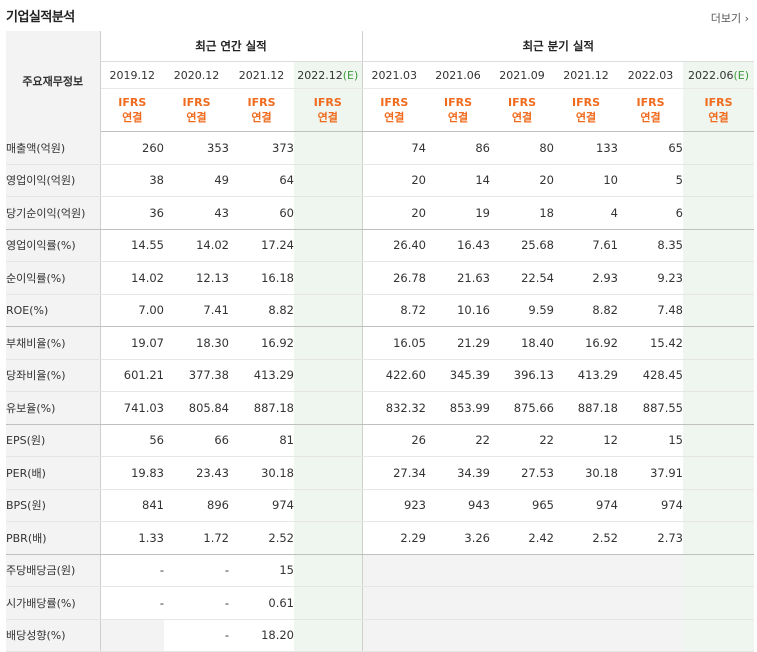  I want to click on table-row: 영업이익(억원) 38 49 64 20 14 20 10 5, so click(380, 180).